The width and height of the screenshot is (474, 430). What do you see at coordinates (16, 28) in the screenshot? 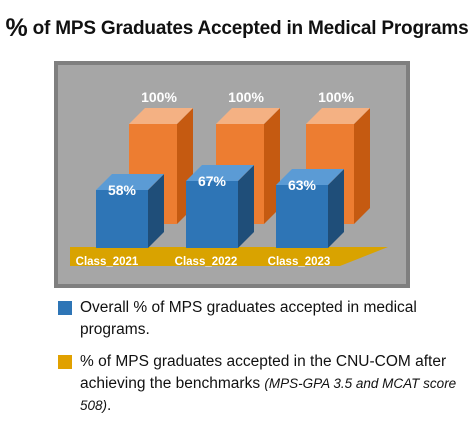
I see `title-percent-symbol: %` at bounding box center [16, 28].